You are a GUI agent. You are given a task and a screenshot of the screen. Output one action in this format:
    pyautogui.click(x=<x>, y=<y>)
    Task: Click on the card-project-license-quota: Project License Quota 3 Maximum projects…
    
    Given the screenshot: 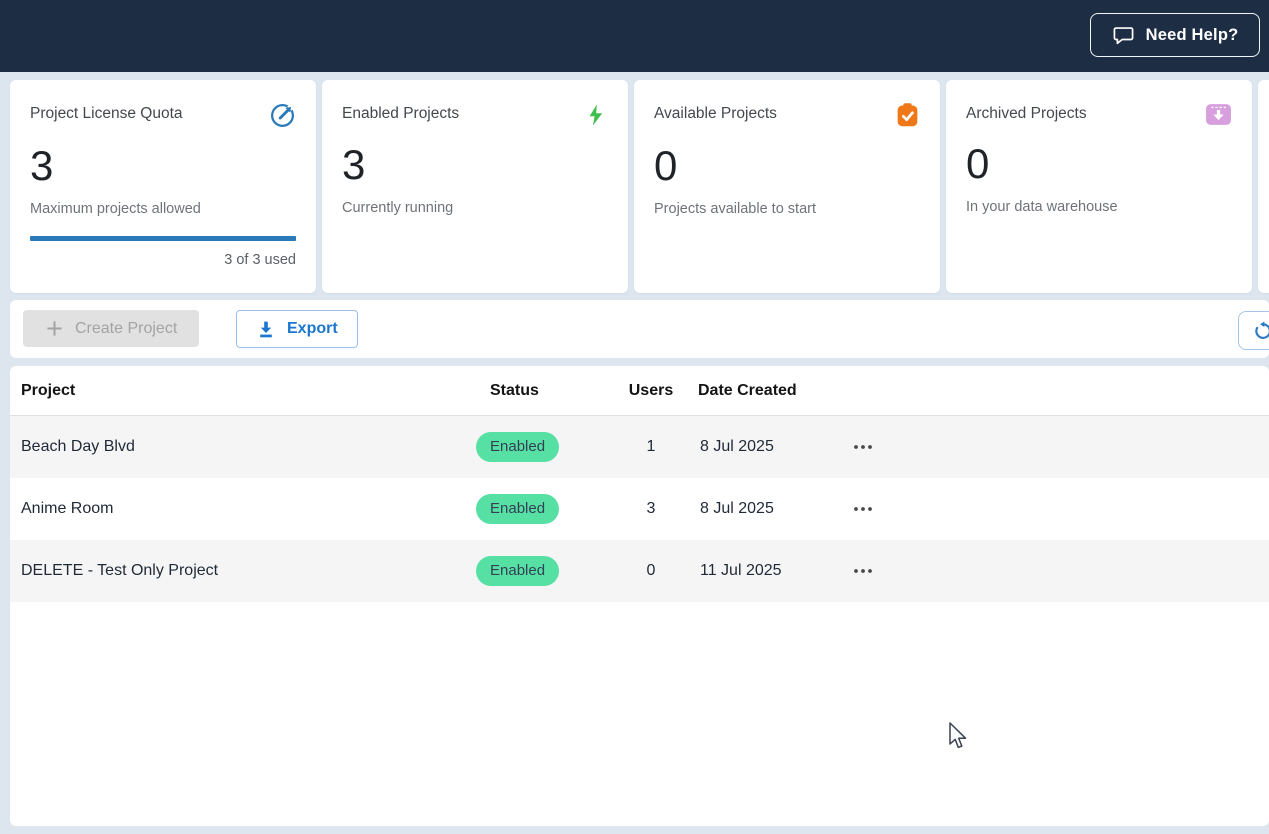 What is the action you would take?
    pyautogui.click(x=163, y=186)
    